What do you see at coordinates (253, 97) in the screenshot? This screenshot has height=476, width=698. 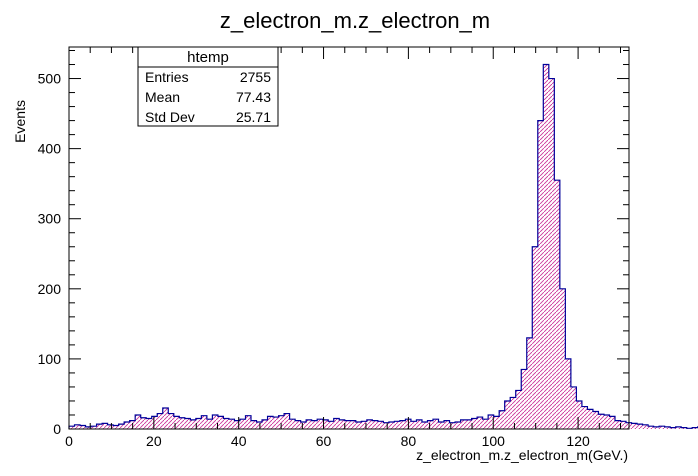 I see `stats-mean-value: 77.43` at bounding box center [253, 97].